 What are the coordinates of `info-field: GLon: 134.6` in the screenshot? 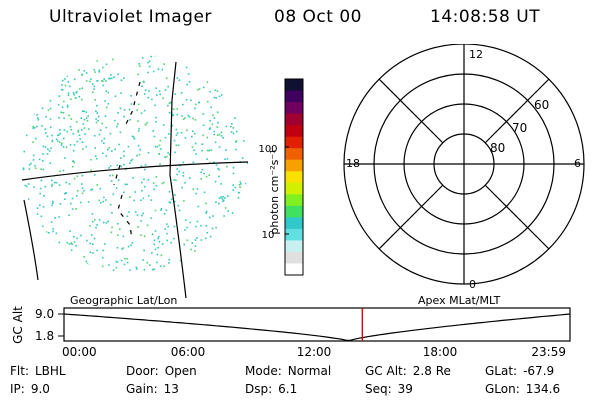 It's located at (522, 389).